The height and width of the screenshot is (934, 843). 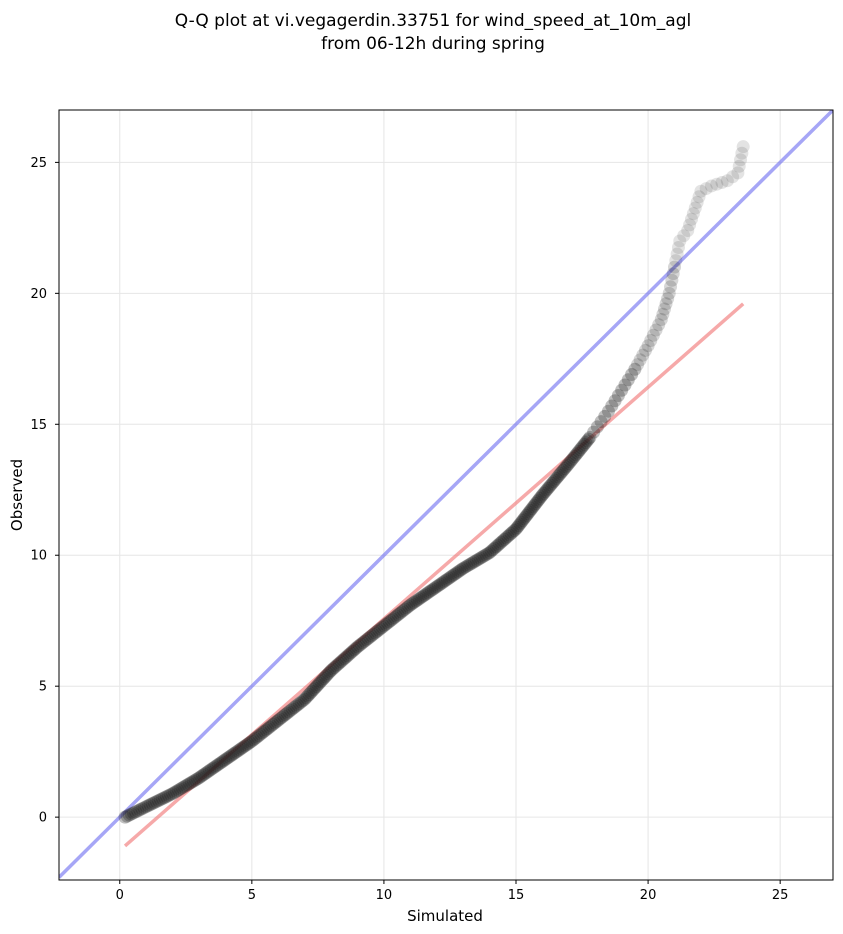 What do you see at coordinates (516, 895) in the screenshot?
I see `x-tick-label: 15` at bounding box center [516, 895].